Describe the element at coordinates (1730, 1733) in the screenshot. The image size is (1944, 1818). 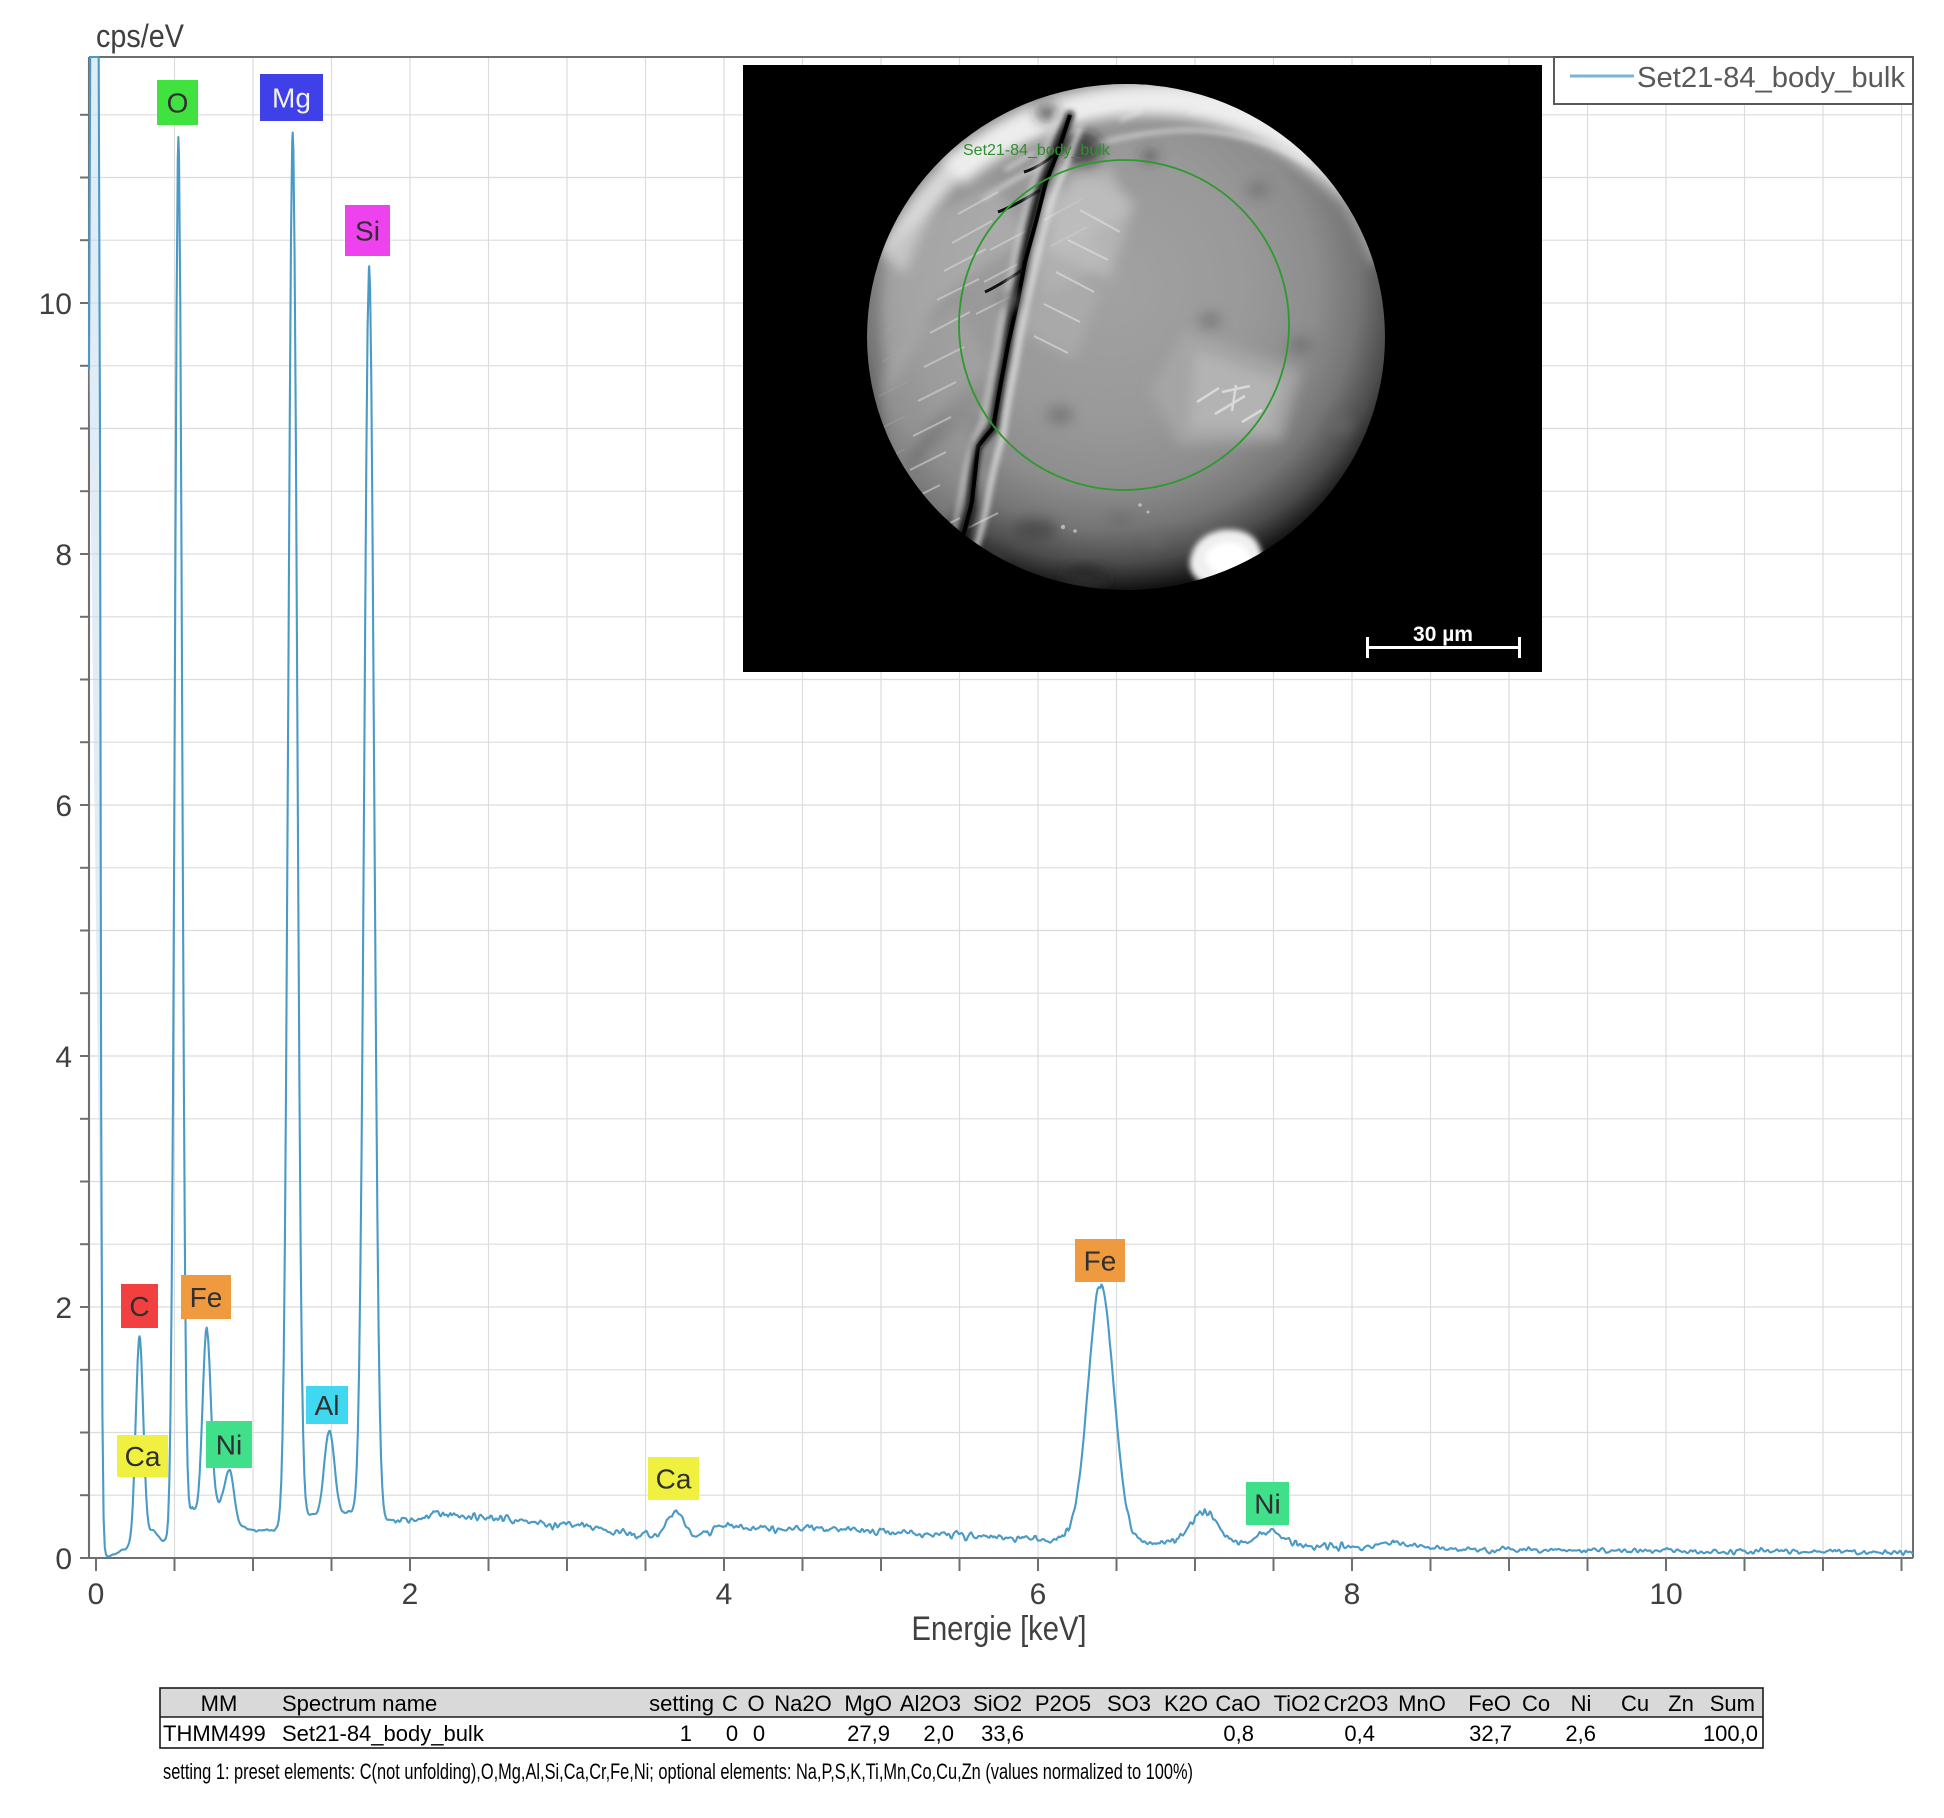
I see `svg-text: 100,0` at that location.